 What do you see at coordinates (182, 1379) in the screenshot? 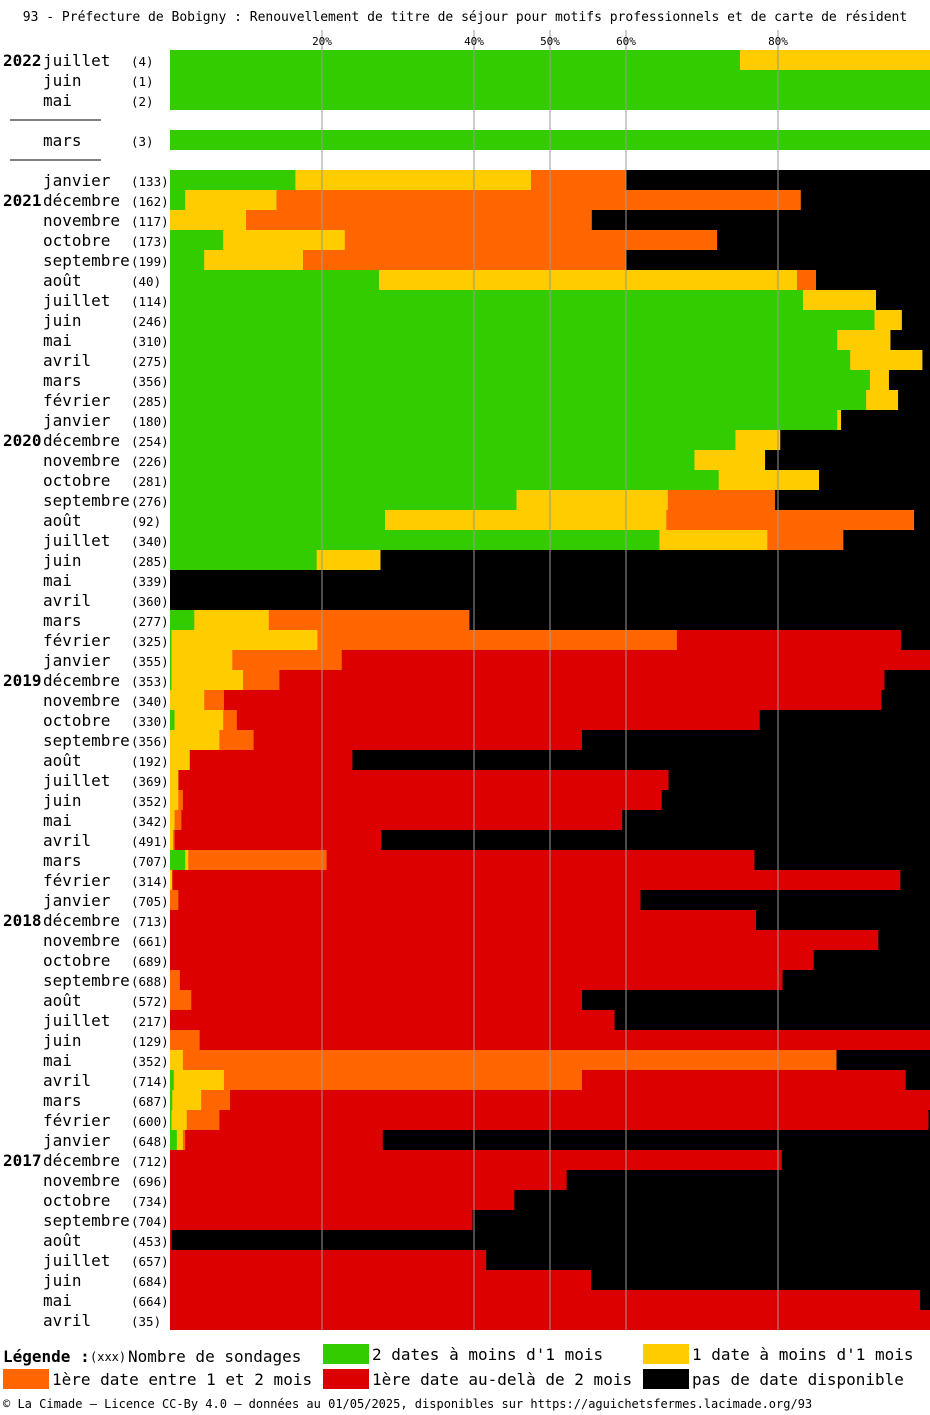
I see `legend-label: 1ère date entre 1 et 2 mois` at bounding box center [182, 1379].